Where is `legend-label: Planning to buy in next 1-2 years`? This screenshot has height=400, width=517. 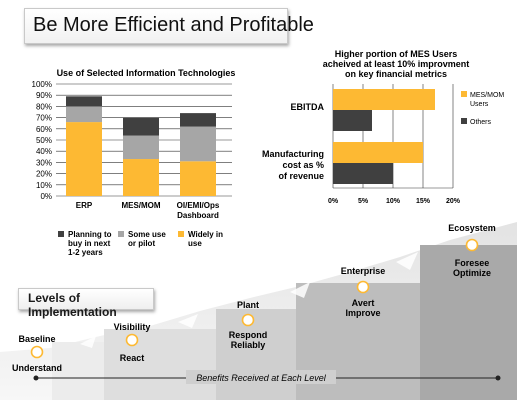 legend-label: Planning to buy in next 1-2 years is located at coordinates (90, 243).